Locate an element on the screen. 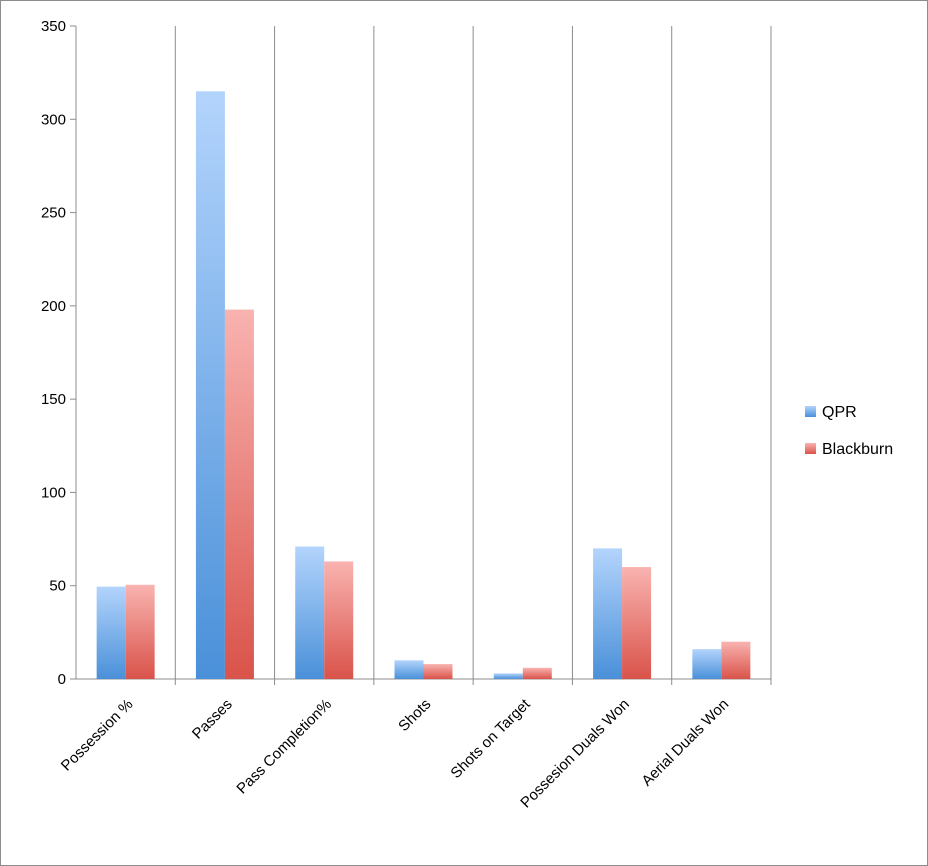 The image size is (928, 866). x-category-label: Pass Completion% is located at coordinates (284, 747).